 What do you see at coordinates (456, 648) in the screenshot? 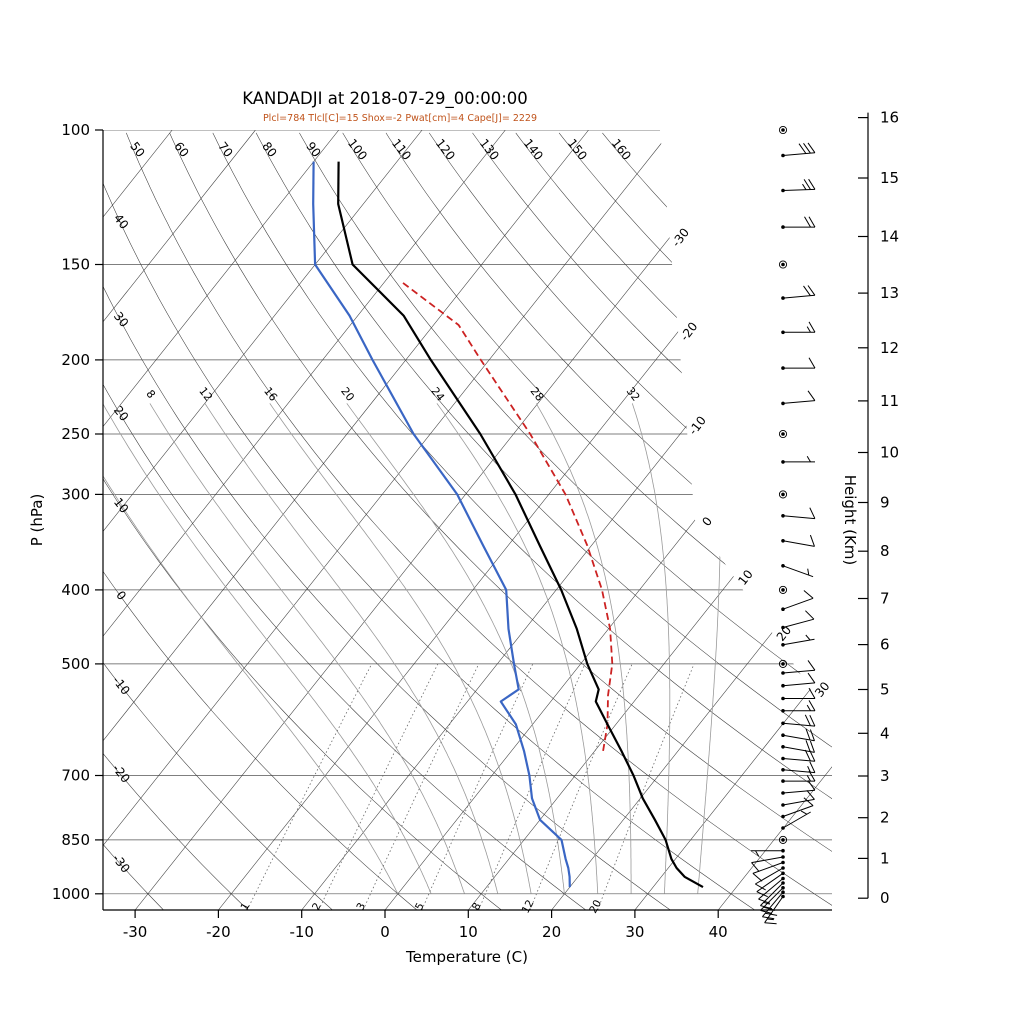
I see `moist-adiabat-line` at bounding box center [456, 648].